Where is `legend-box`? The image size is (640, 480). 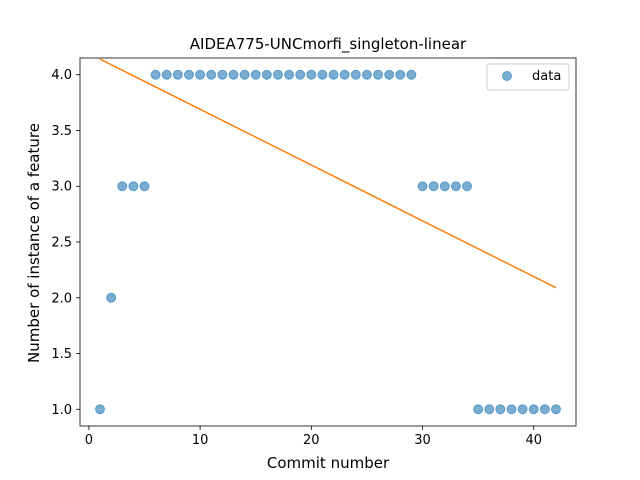
legend-box is located at coordinates (528, 77).